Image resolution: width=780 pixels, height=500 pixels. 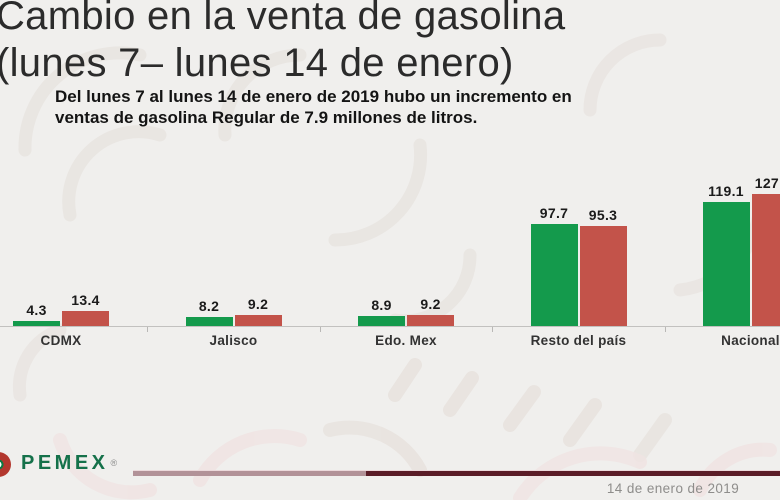 What do you see at coordinates (61, 340) in the screenshot?
I see `category-label-cdmx: CDMX` at bounding box center [61, 340].